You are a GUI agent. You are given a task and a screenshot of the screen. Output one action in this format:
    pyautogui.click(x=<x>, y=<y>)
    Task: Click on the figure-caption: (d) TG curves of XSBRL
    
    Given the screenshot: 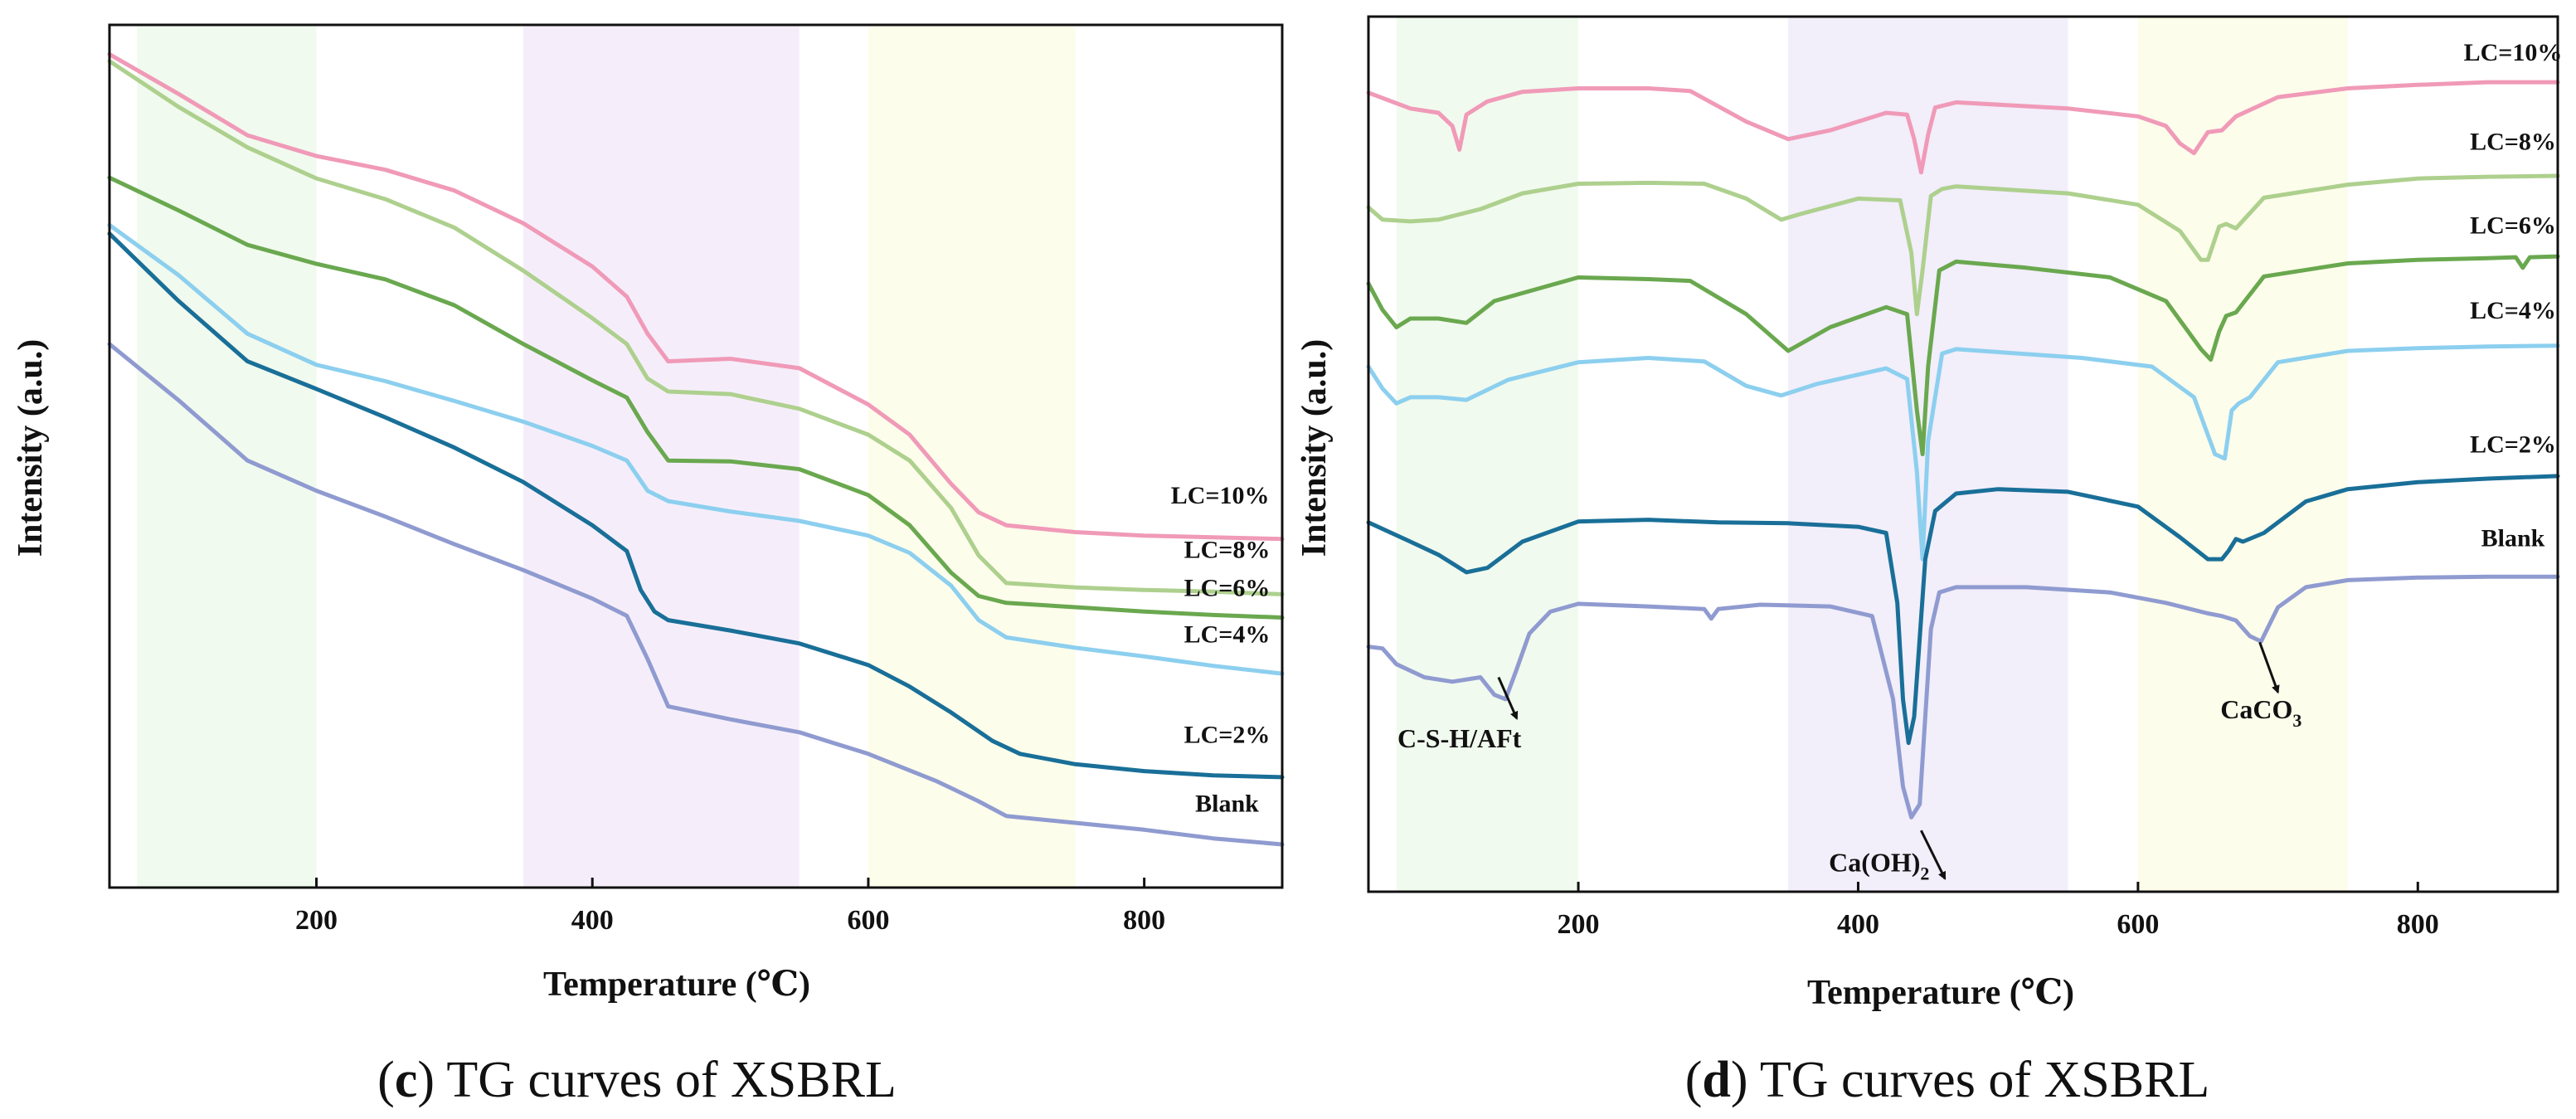 What is the action you would take?
    pyautogui.click(x=1948, y=1080)
    